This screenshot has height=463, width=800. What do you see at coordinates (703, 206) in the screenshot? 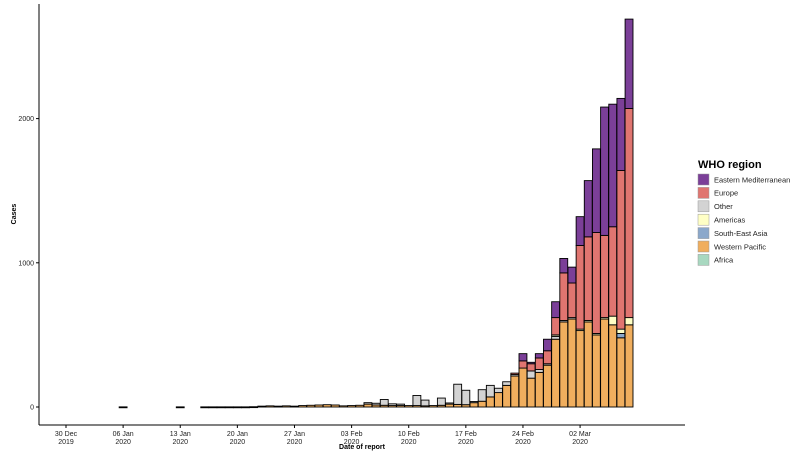
I see `legend-swatch-other` at bounding box center [703, 206].